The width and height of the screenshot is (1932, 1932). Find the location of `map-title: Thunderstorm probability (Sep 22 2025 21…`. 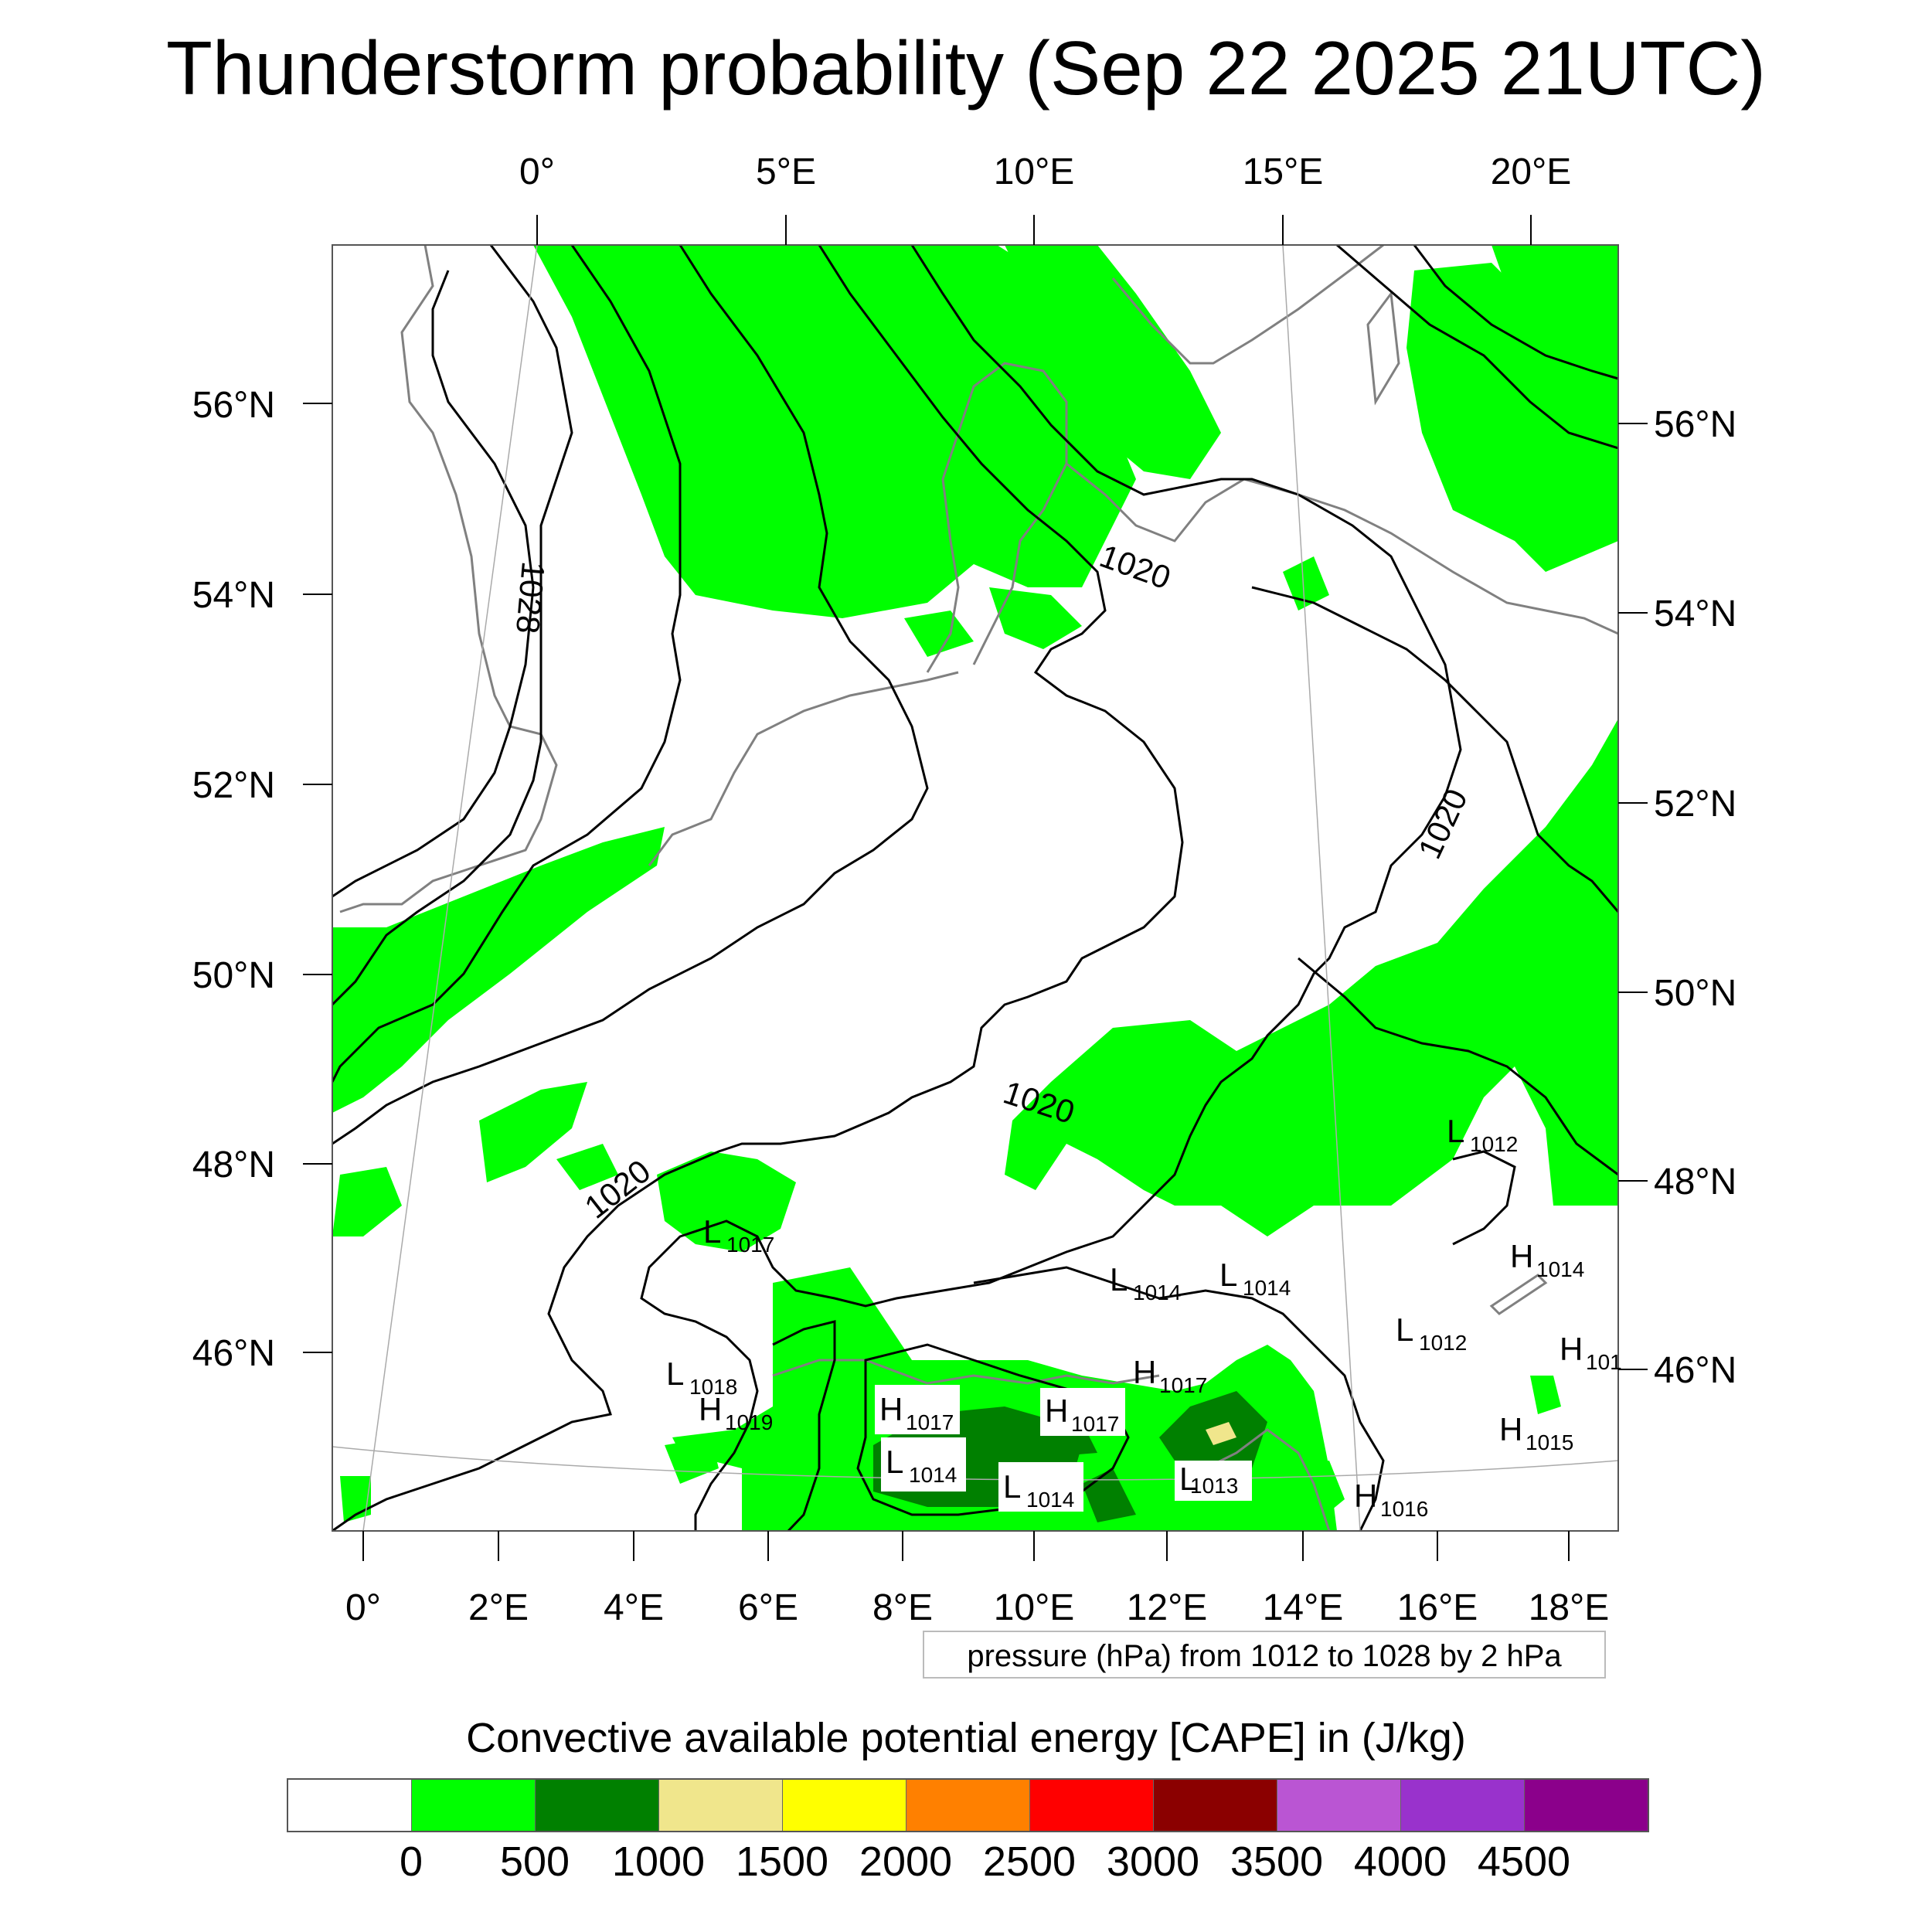

map-title: Thunderstorm probability (Sep 22 2025 21… is located at coordinates (966, 68).